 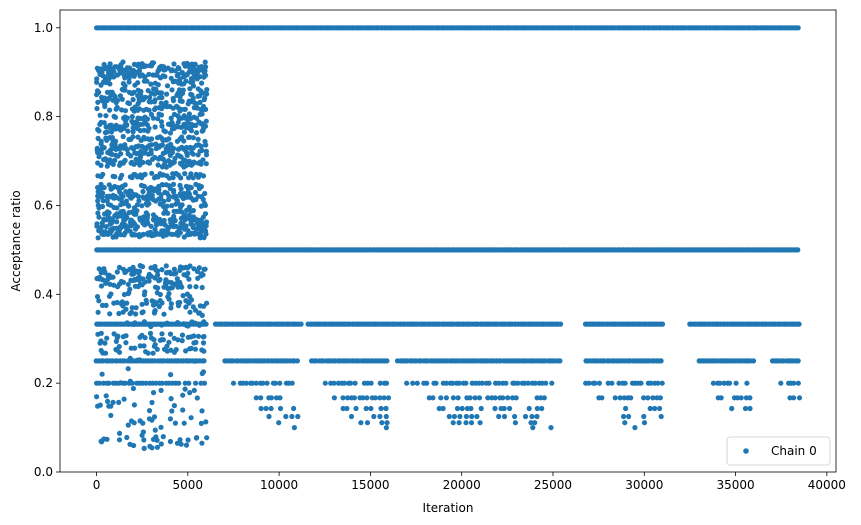 I want to click on y-tick-label: 0.6, so click(x=43, y=205).